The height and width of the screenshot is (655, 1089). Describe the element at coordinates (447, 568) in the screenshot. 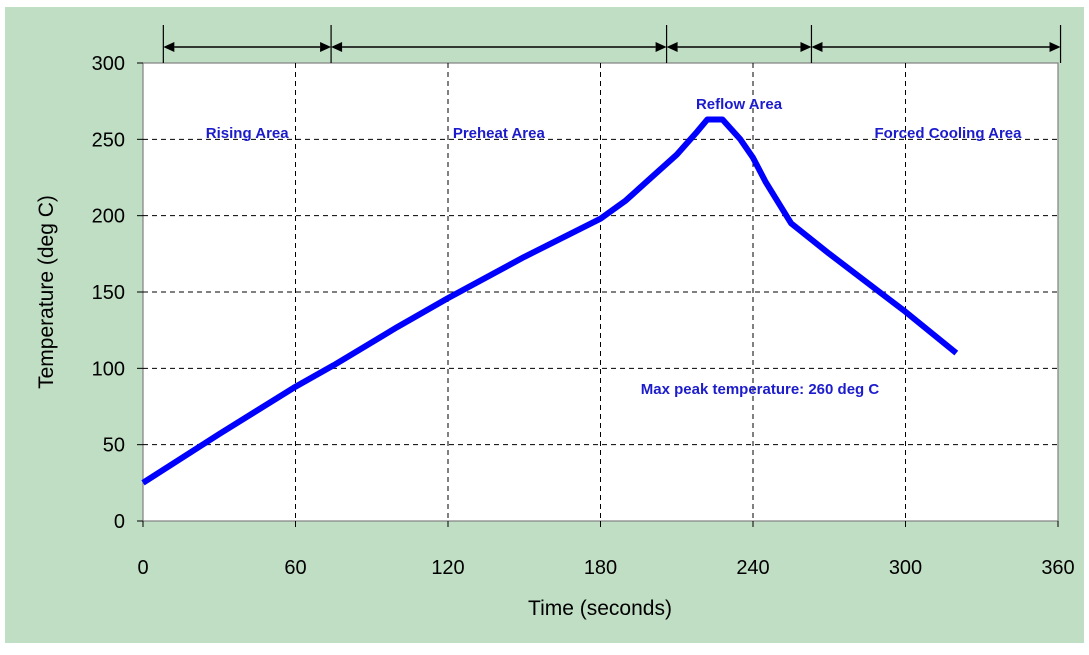

I see `x-tick-label: 120` at that location.